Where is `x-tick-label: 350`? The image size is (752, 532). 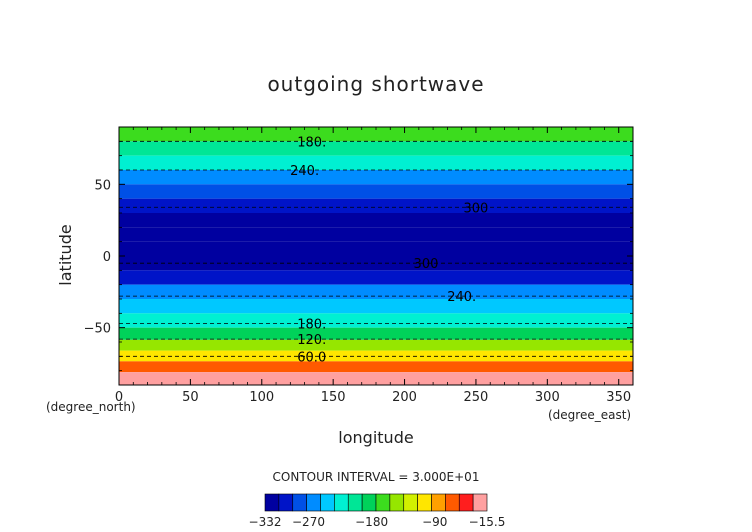 x-tick-label: 350 is located at coordinates (618, 397).